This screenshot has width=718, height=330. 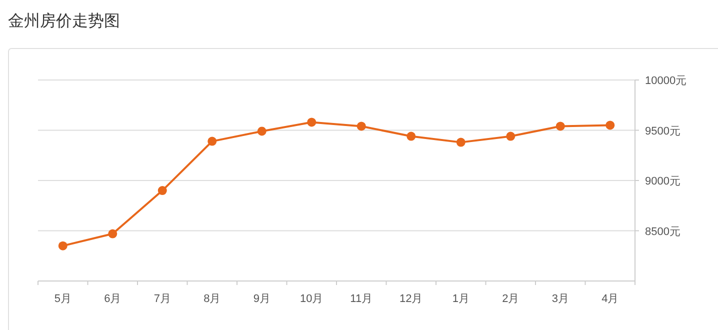 I want to click on x-tick-label: 6月, so click(x=113, y=299).